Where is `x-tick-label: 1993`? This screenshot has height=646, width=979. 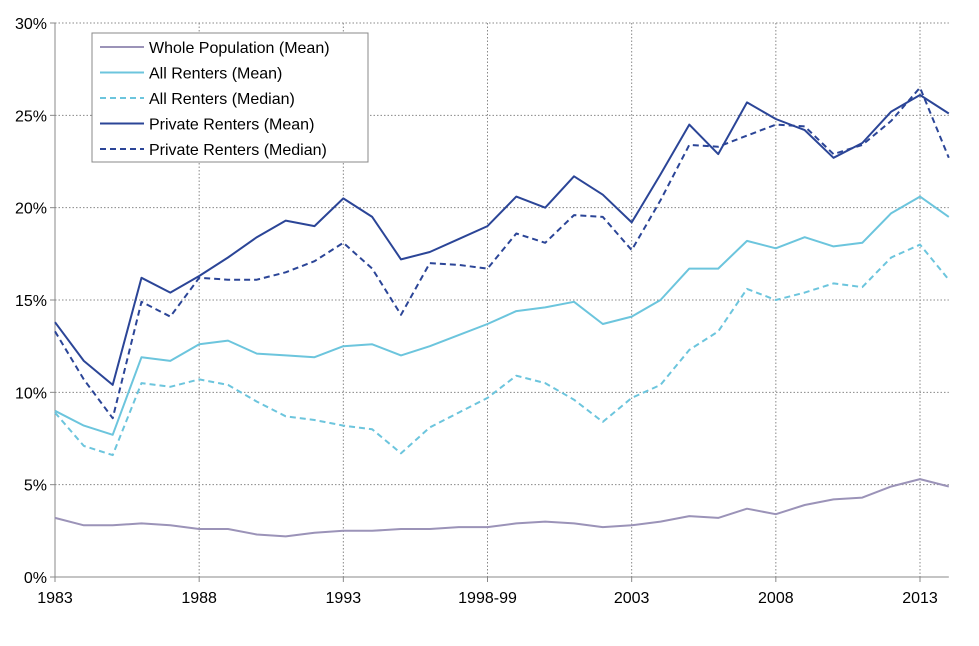
x-tick-label: 1993 is located at coordinates (344, 598).